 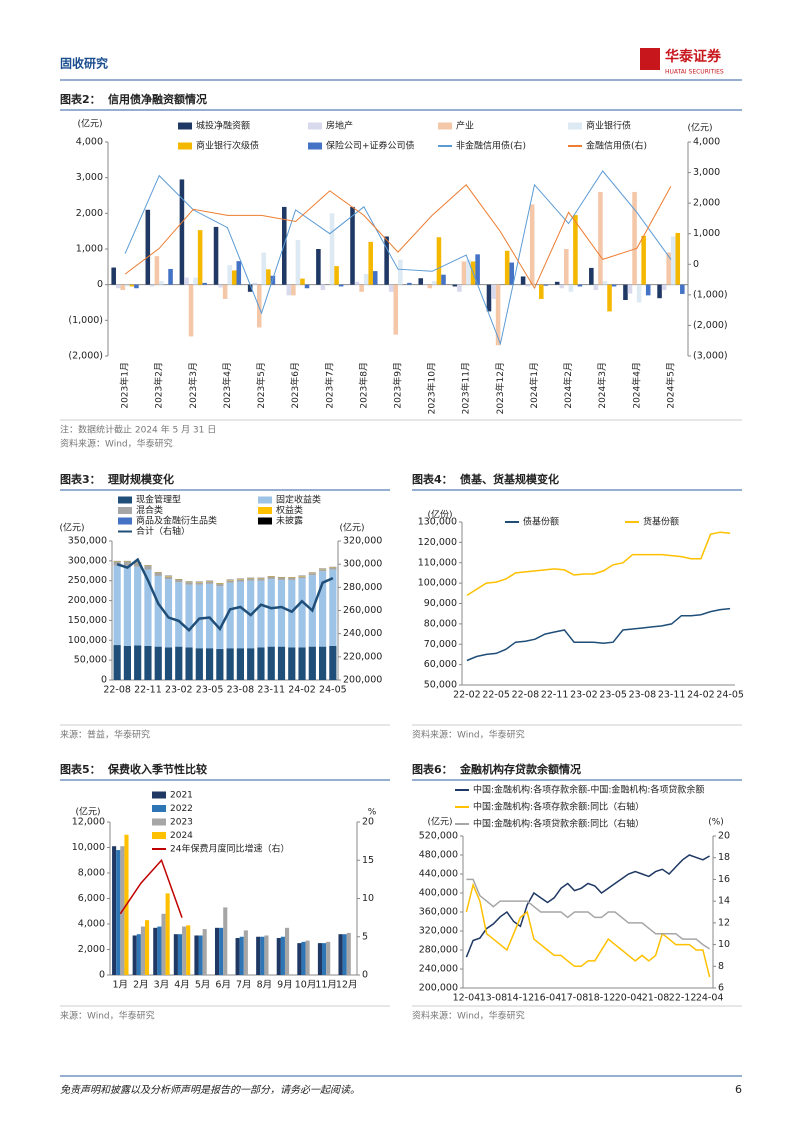 I want to click on x-tick-label: 2023年5月, so click(x=261, y=385).